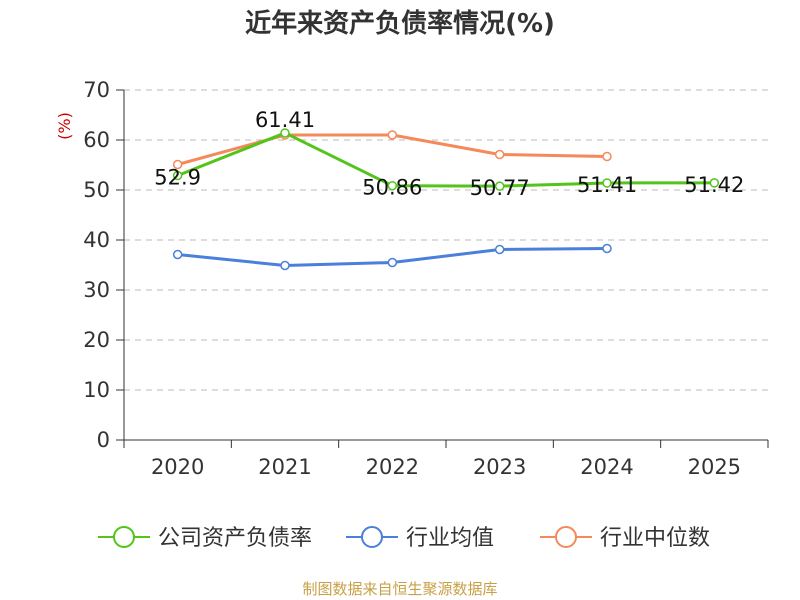 The height and width of the screenshot is (600, 800). What do you see at coordinates (446, 159) in the screenshot?
I see `series-line` at bounding box center [446, 159].